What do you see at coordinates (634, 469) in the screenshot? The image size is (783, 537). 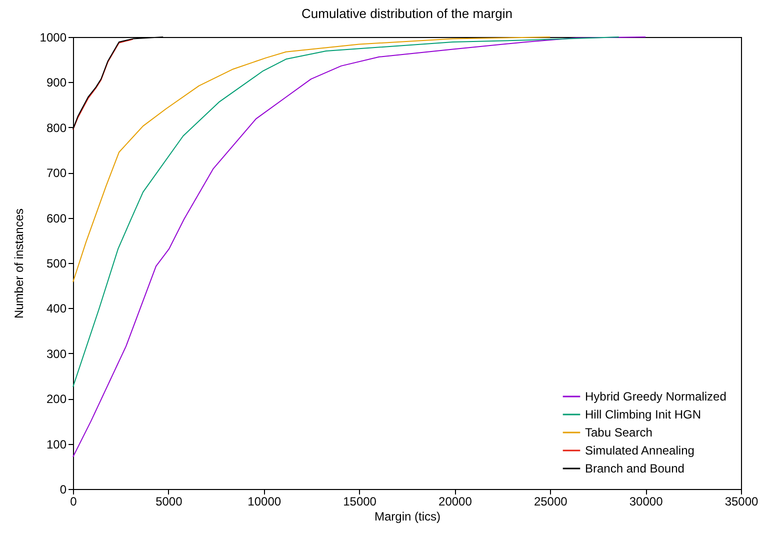 I see `legend-label: Branch and Bound` at bounding box center [634, 469].